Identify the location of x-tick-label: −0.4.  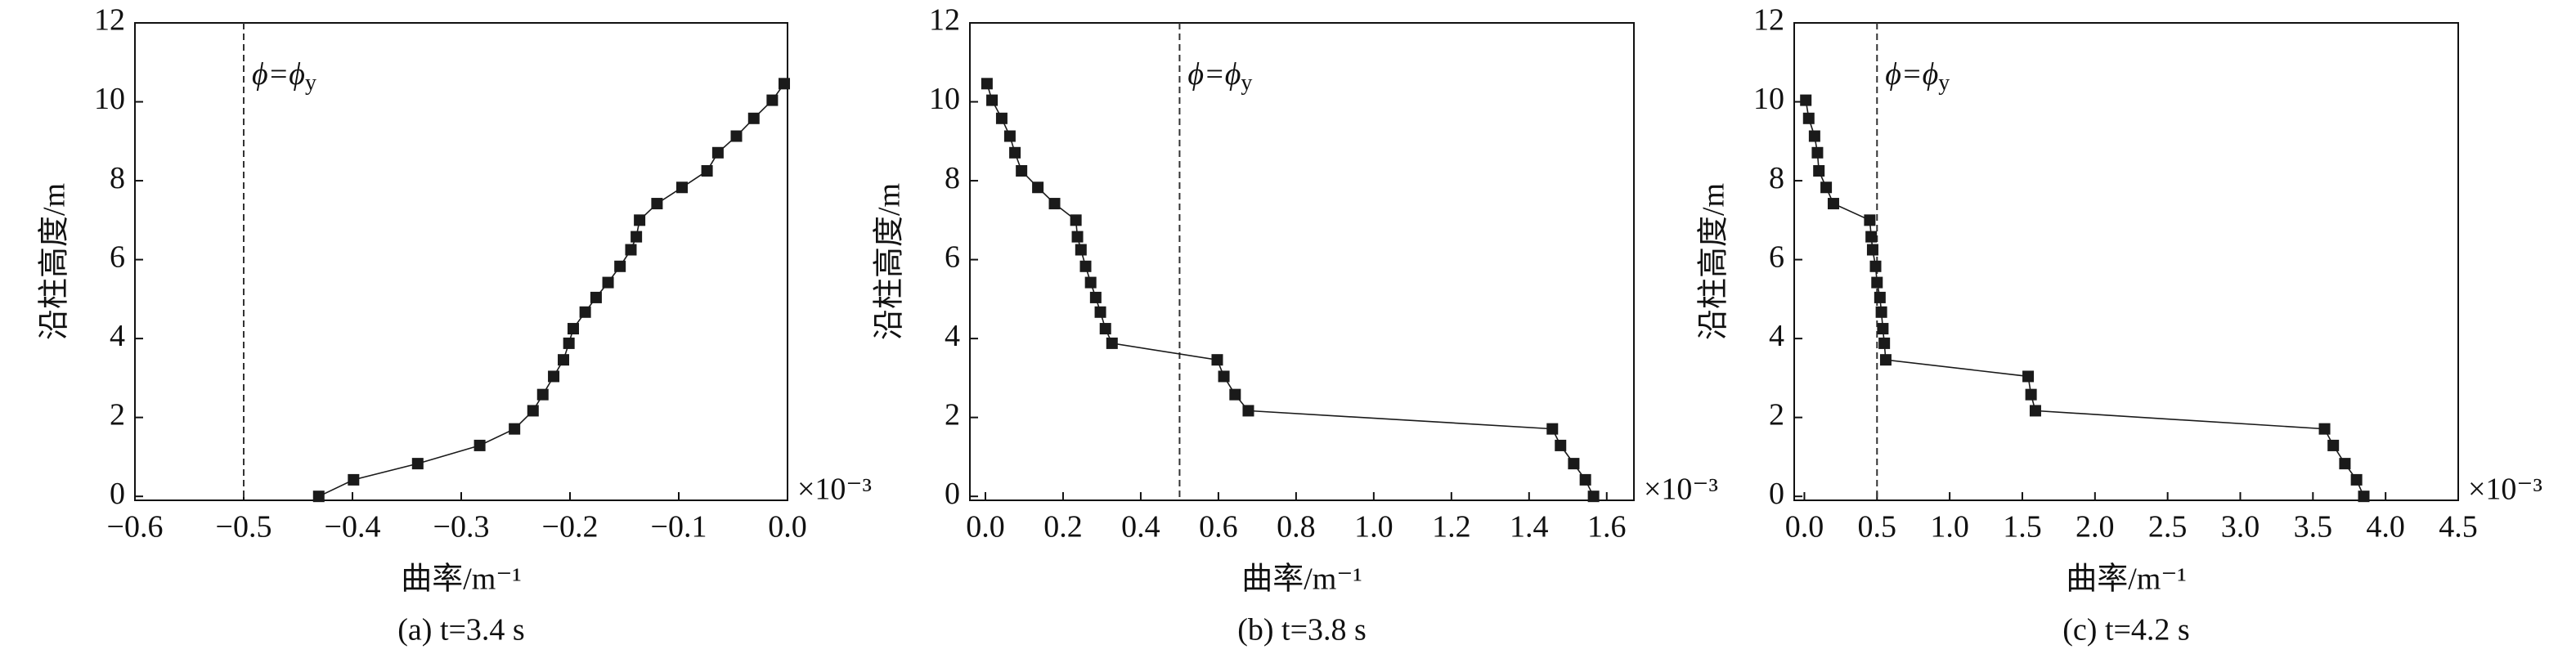
(353, 527).